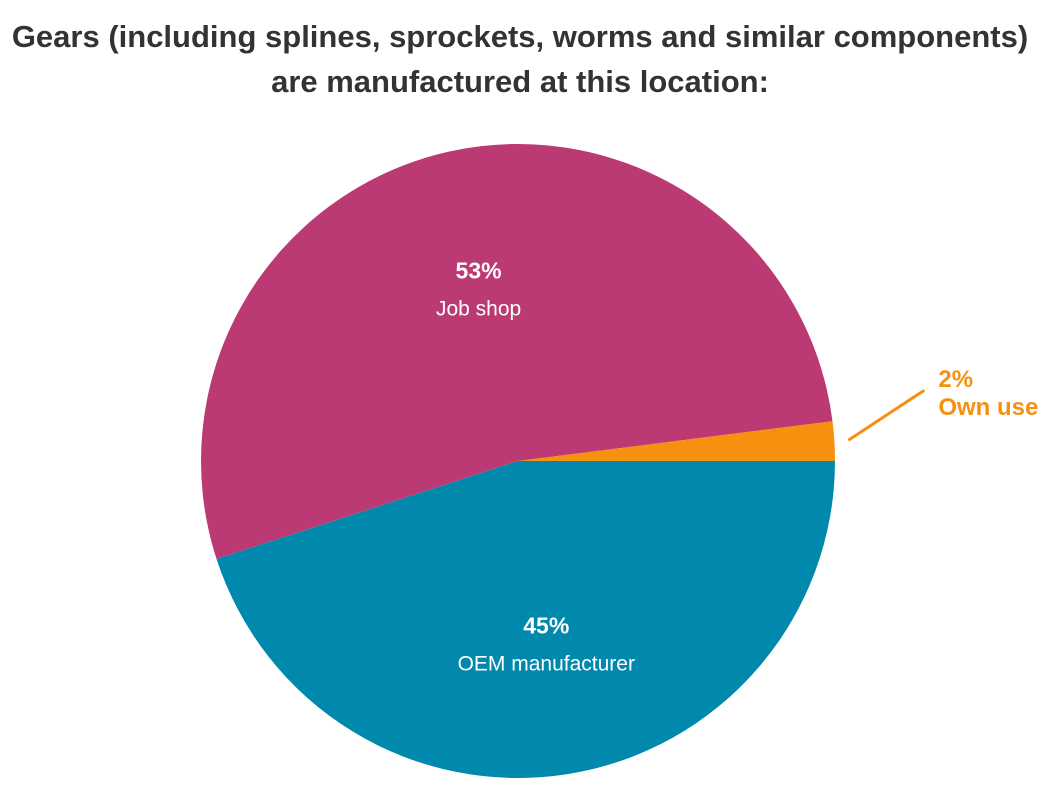 The height and width of the screenshot is (799, 1050). What do you see at coordinates (478, 309) in the screenshot?
I see `slice-name-job-shop: Job shop` at bounding box center [478, 309].